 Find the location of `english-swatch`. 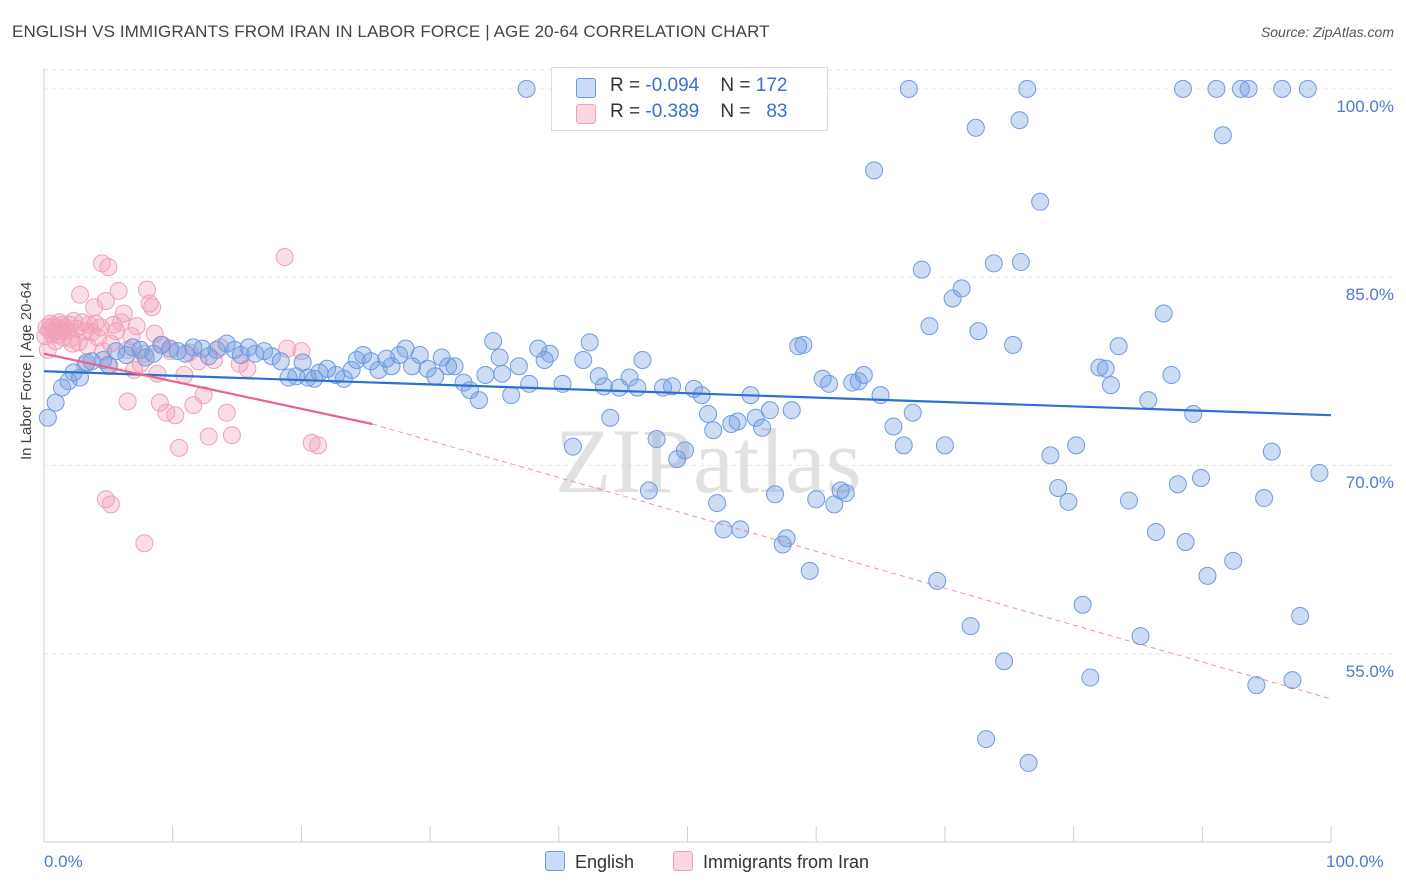

english-swatch is located at coordinates (586, 88).